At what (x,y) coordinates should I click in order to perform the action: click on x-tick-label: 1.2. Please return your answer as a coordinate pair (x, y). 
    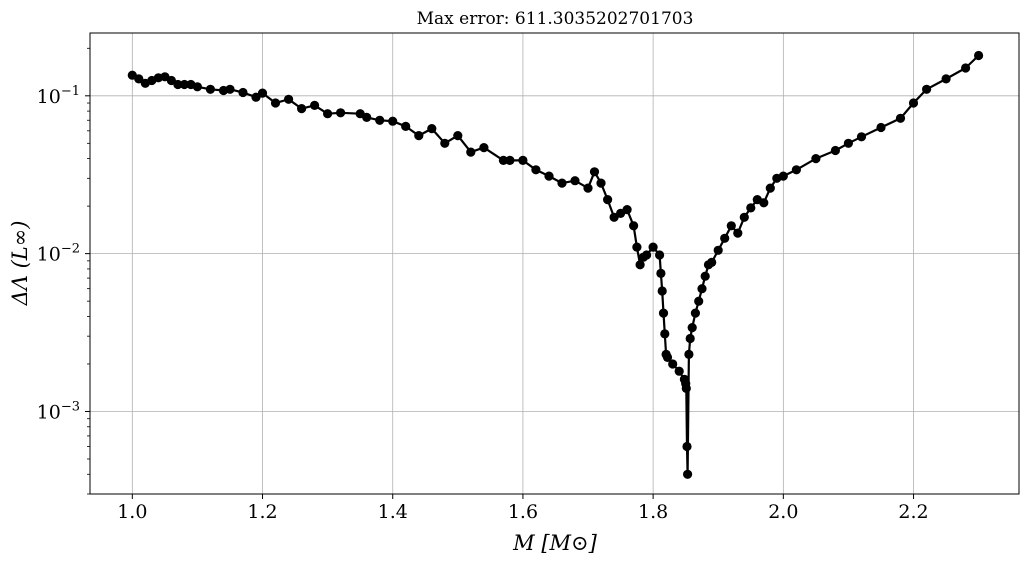
    Looking at the image, I should click on (262, 512).